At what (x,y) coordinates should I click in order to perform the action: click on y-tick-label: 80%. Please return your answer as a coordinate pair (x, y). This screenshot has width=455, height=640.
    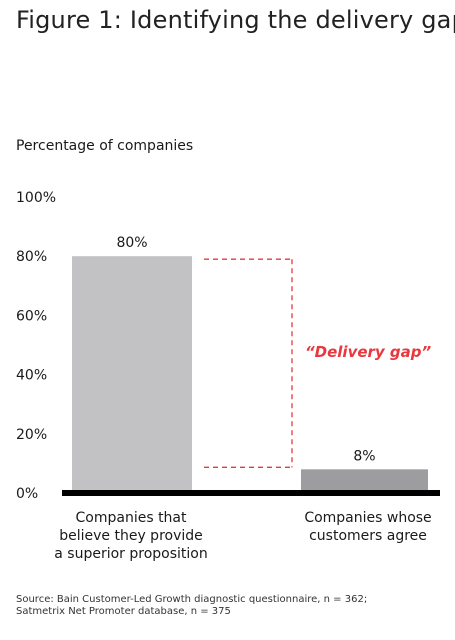
    Looking at the image, I should click on (31, 257).